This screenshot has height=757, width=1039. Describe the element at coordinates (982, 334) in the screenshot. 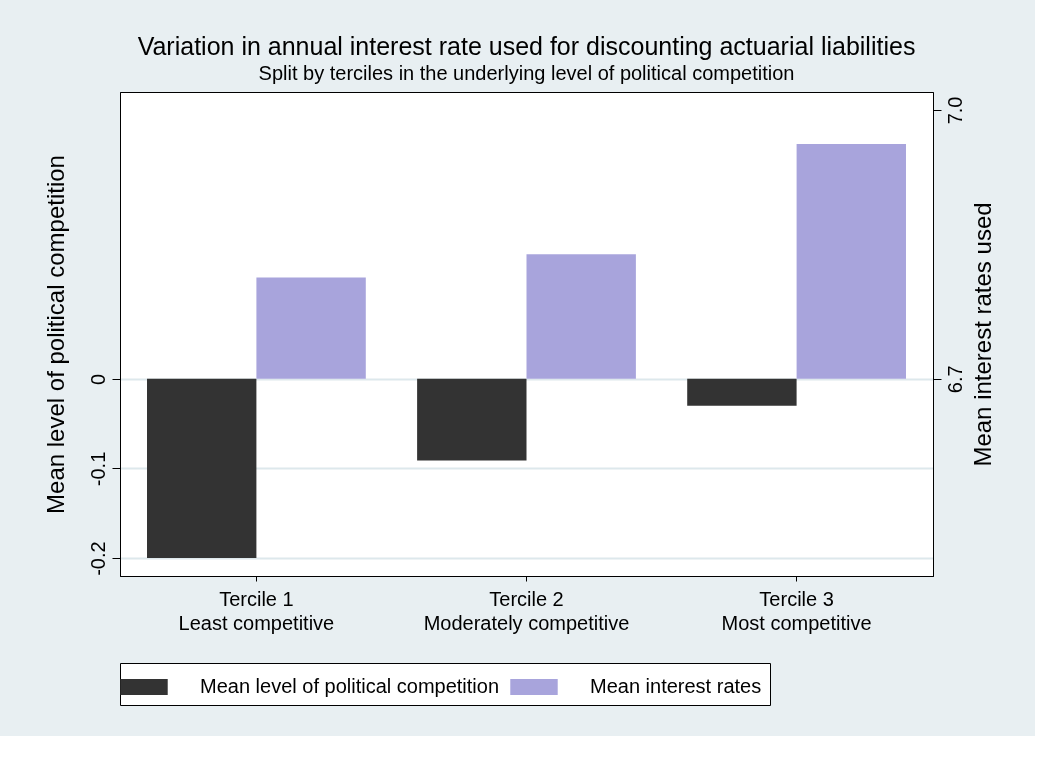

I see `y2-axis-title: Mean interest rates used` at that location.